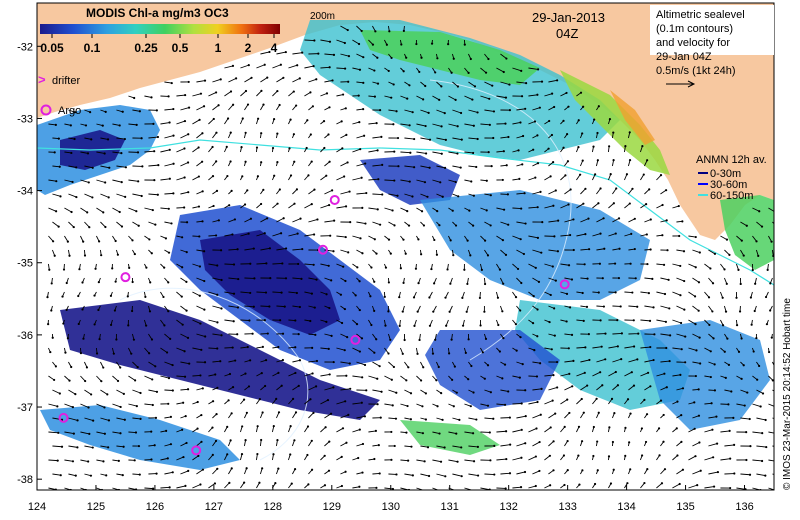 Image resolution: width=800 pixels, height=520 pixels. Describe the element at coordinates (37, 507) in the screenshot. I see `x-tick-label: 124` at that location.